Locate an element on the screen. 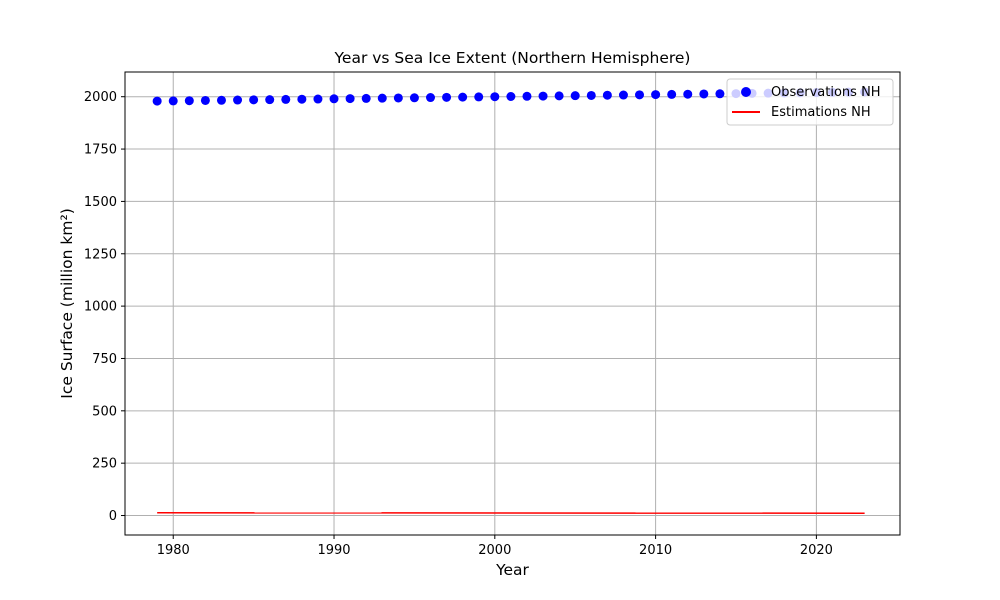 This screenshot has height=600, width=1000. x-tick-label: 1980 is located at coordinates (173, 550).